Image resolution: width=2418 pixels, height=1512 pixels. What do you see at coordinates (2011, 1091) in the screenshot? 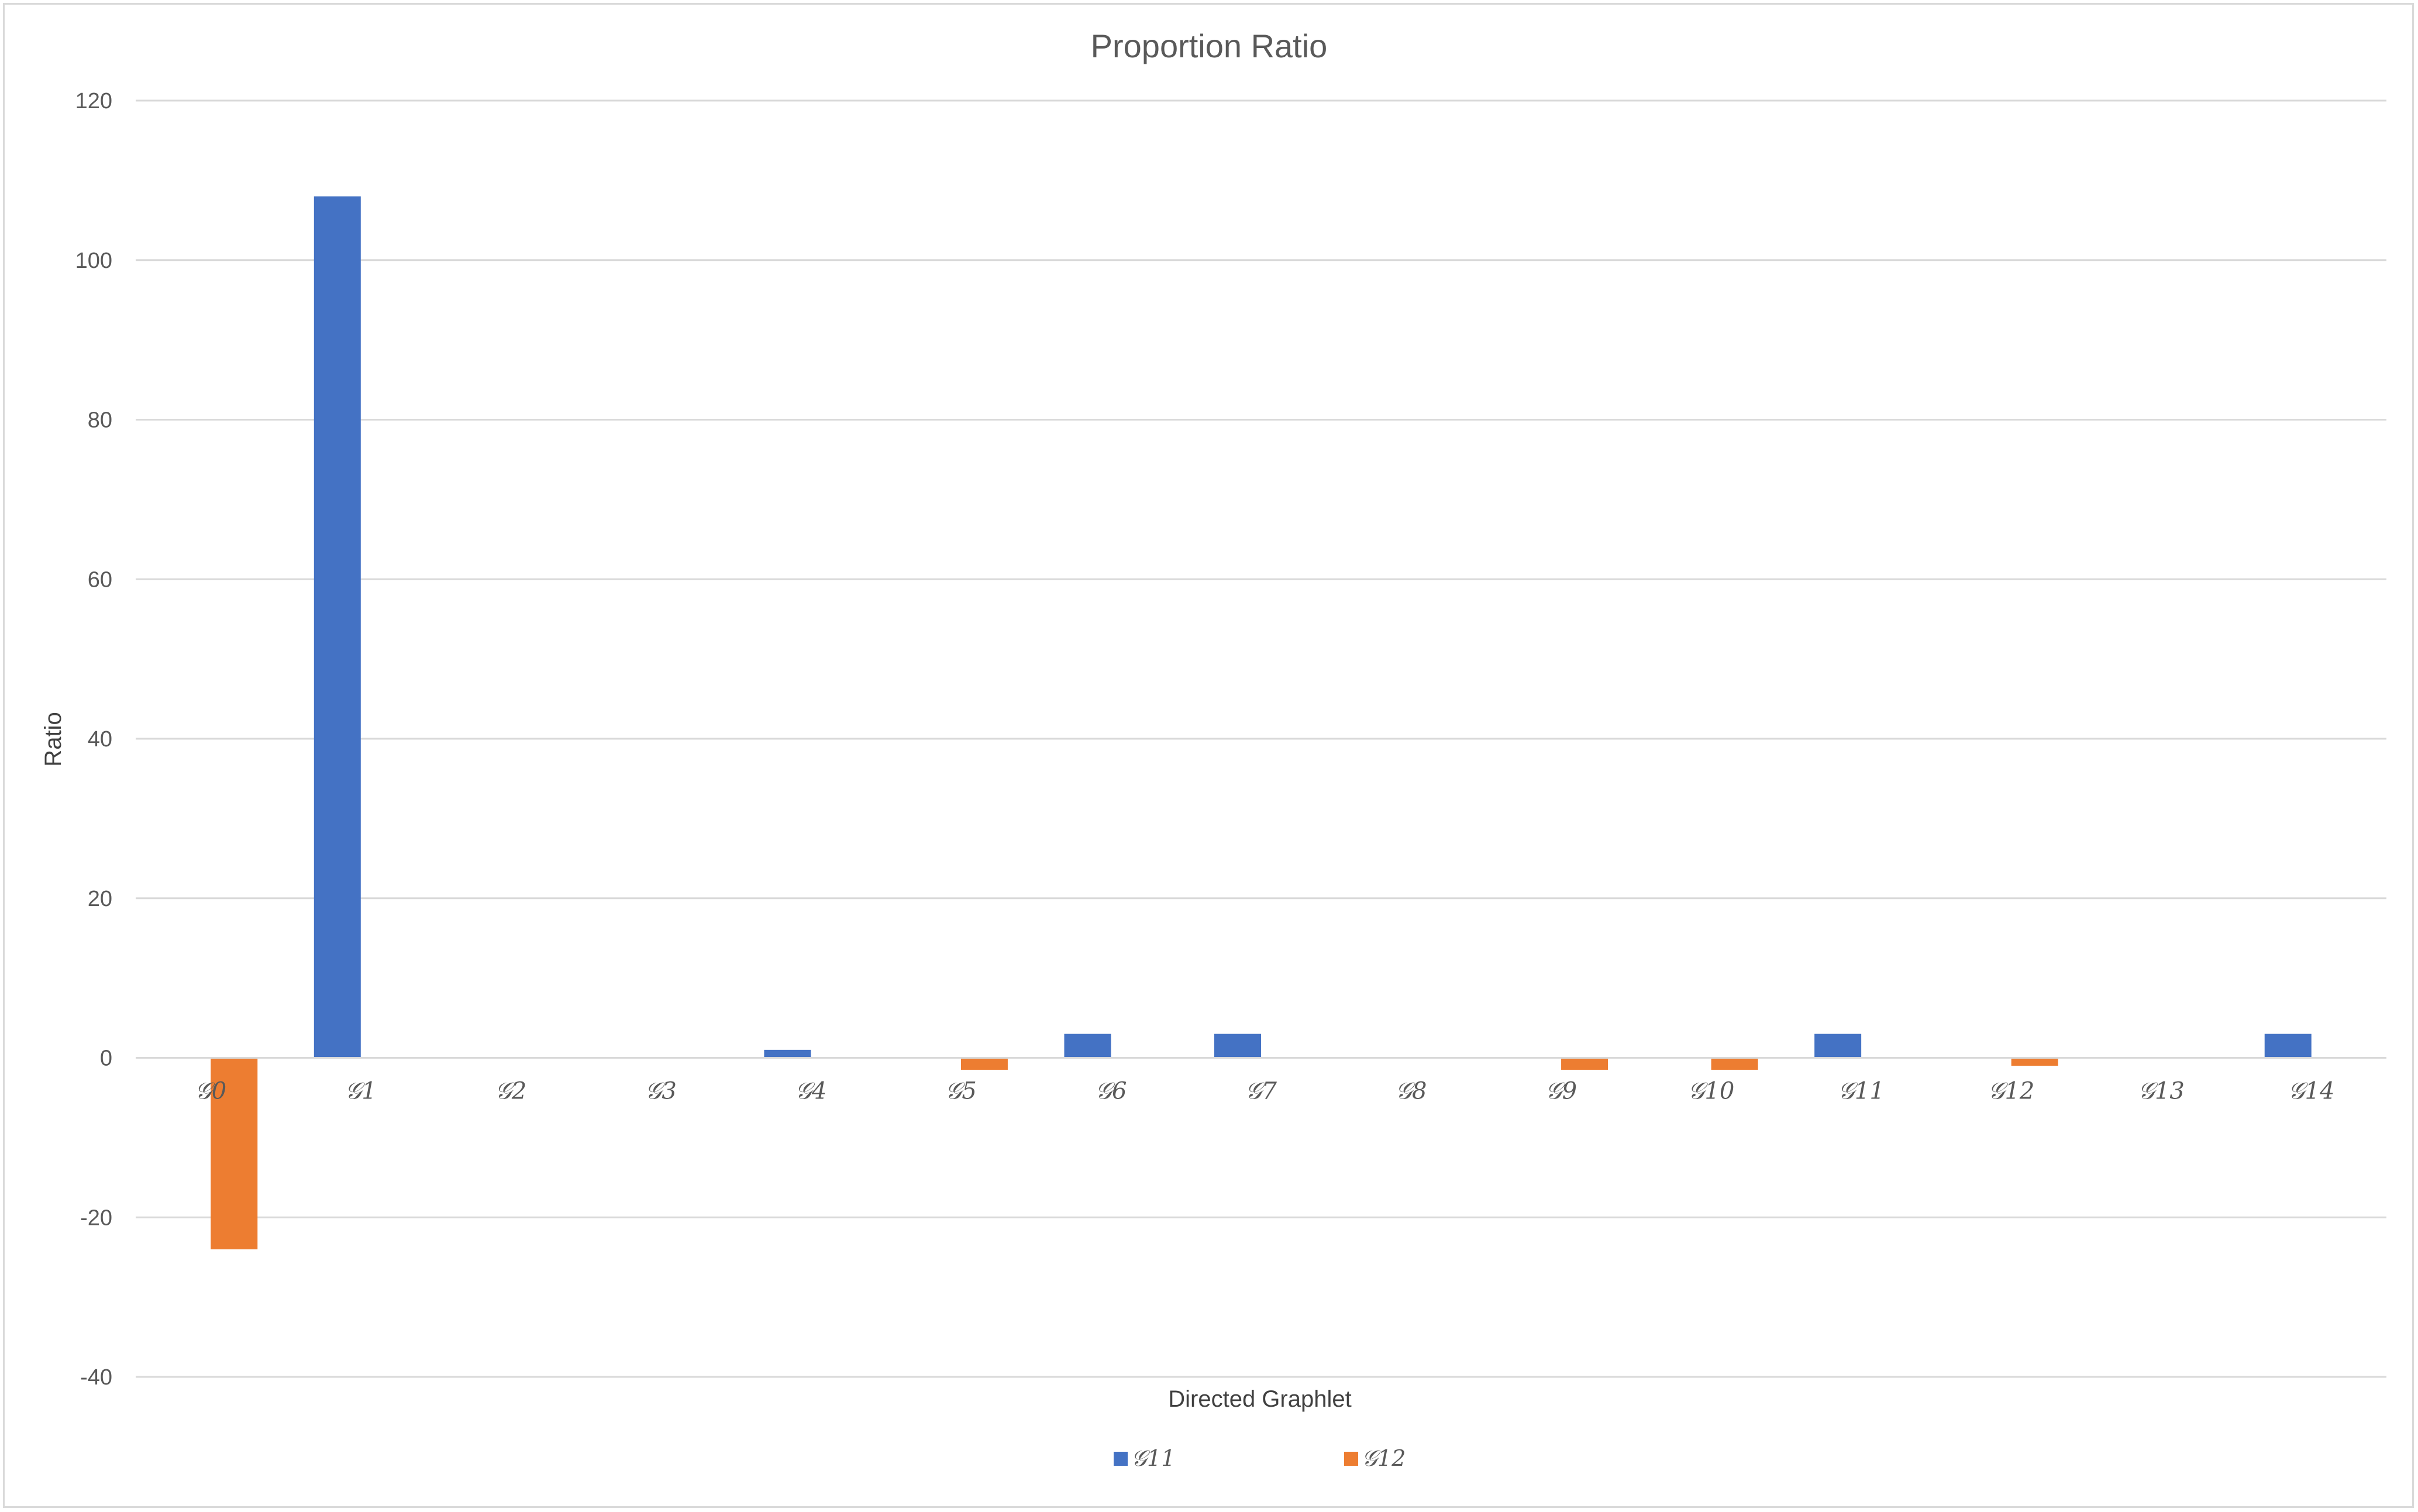
I see `x-tick-label: 𝒢12` at bounding box center [2011, 1091].